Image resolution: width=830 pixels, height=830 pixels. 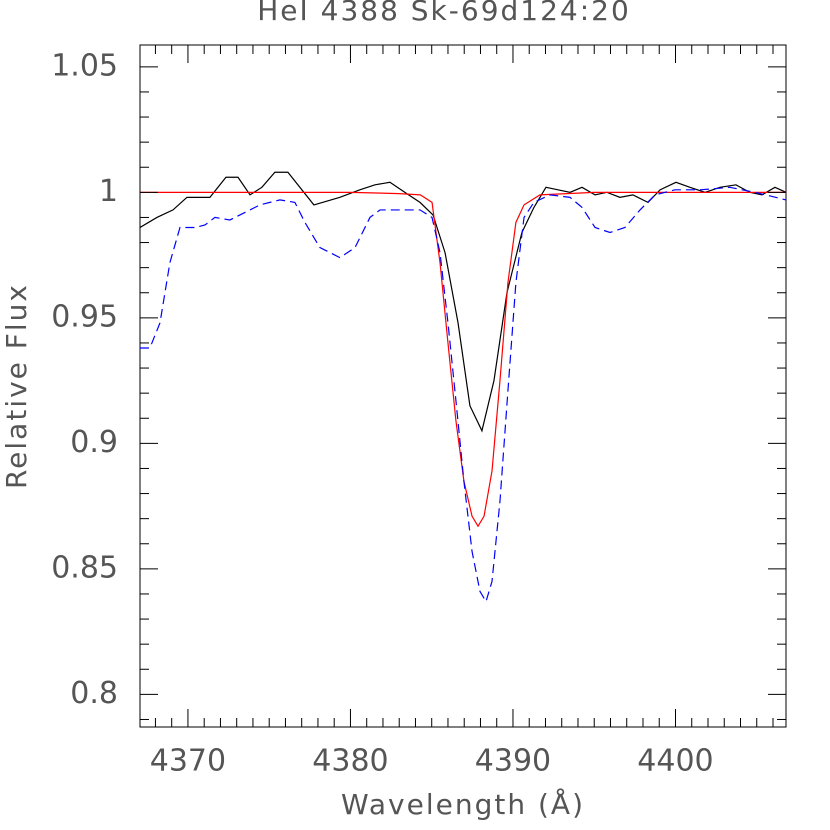 I want to click on x-tick-label: 4400, so click(x=675, y=761).